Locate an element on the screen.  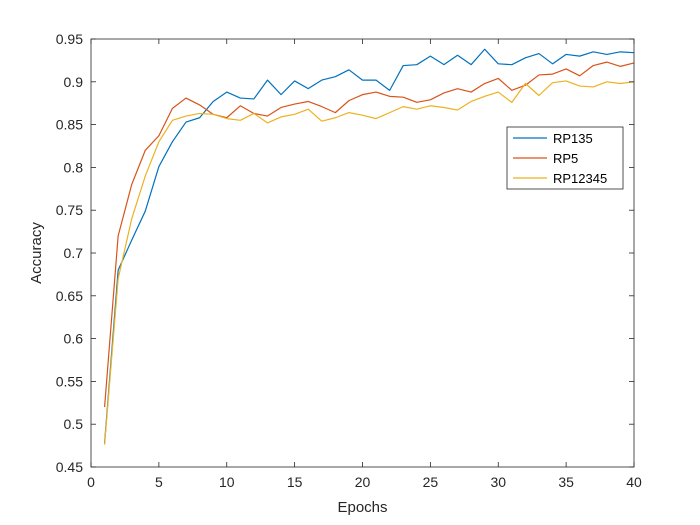
y-axis-label: Accuracy is located at coordinates (36, 253).